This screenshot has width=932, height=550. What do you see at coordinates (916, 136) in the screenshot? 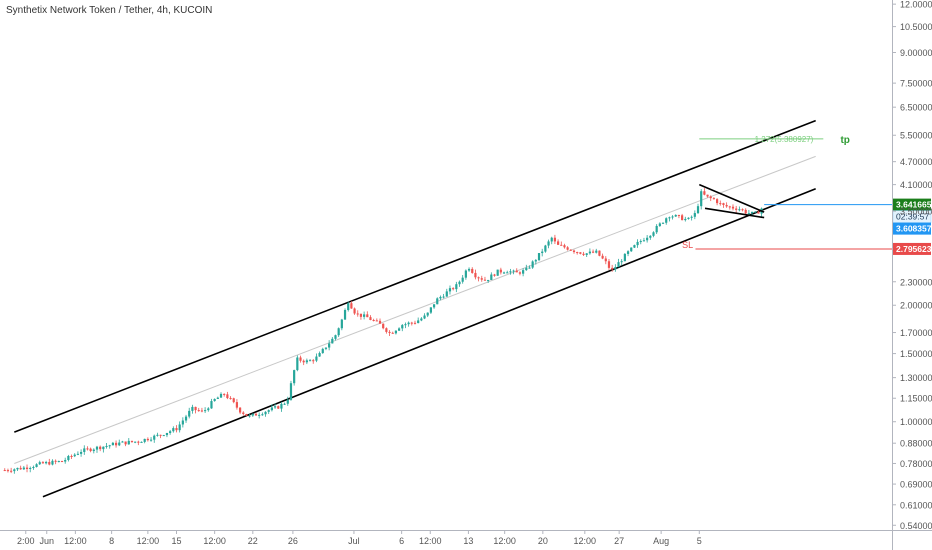
I see `price-tick-label: 5.500000` at bounding box center [916, 136].